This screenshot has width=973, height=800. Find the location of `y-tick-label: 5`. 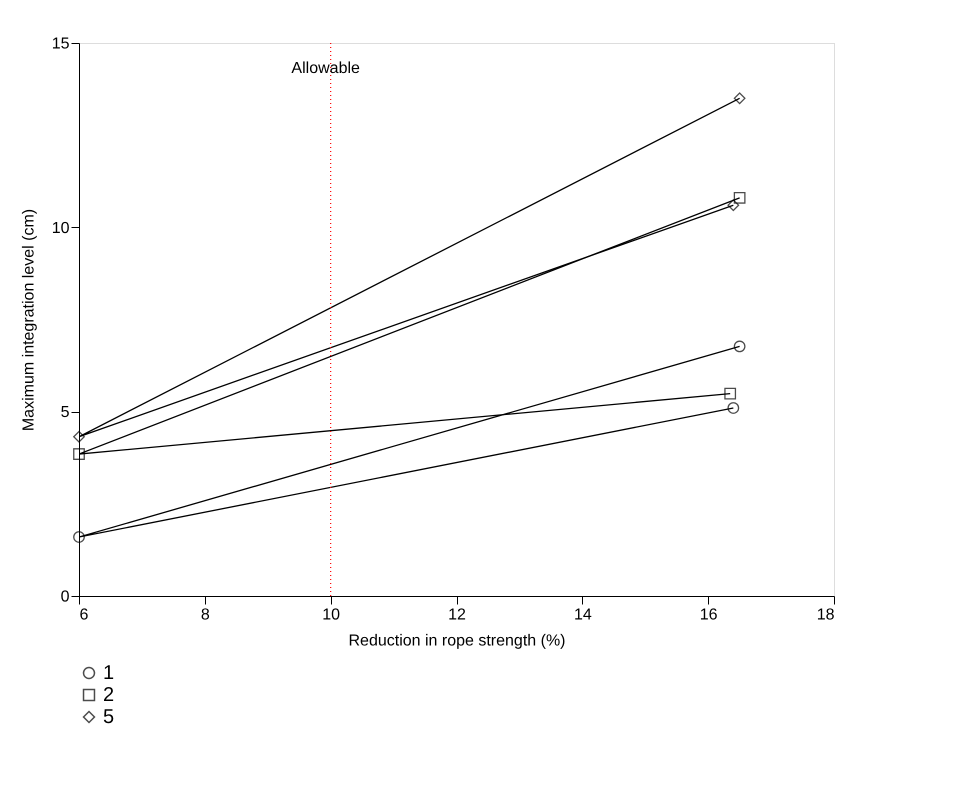

y-tick-label: 5 is located at coordinates (65, 413).